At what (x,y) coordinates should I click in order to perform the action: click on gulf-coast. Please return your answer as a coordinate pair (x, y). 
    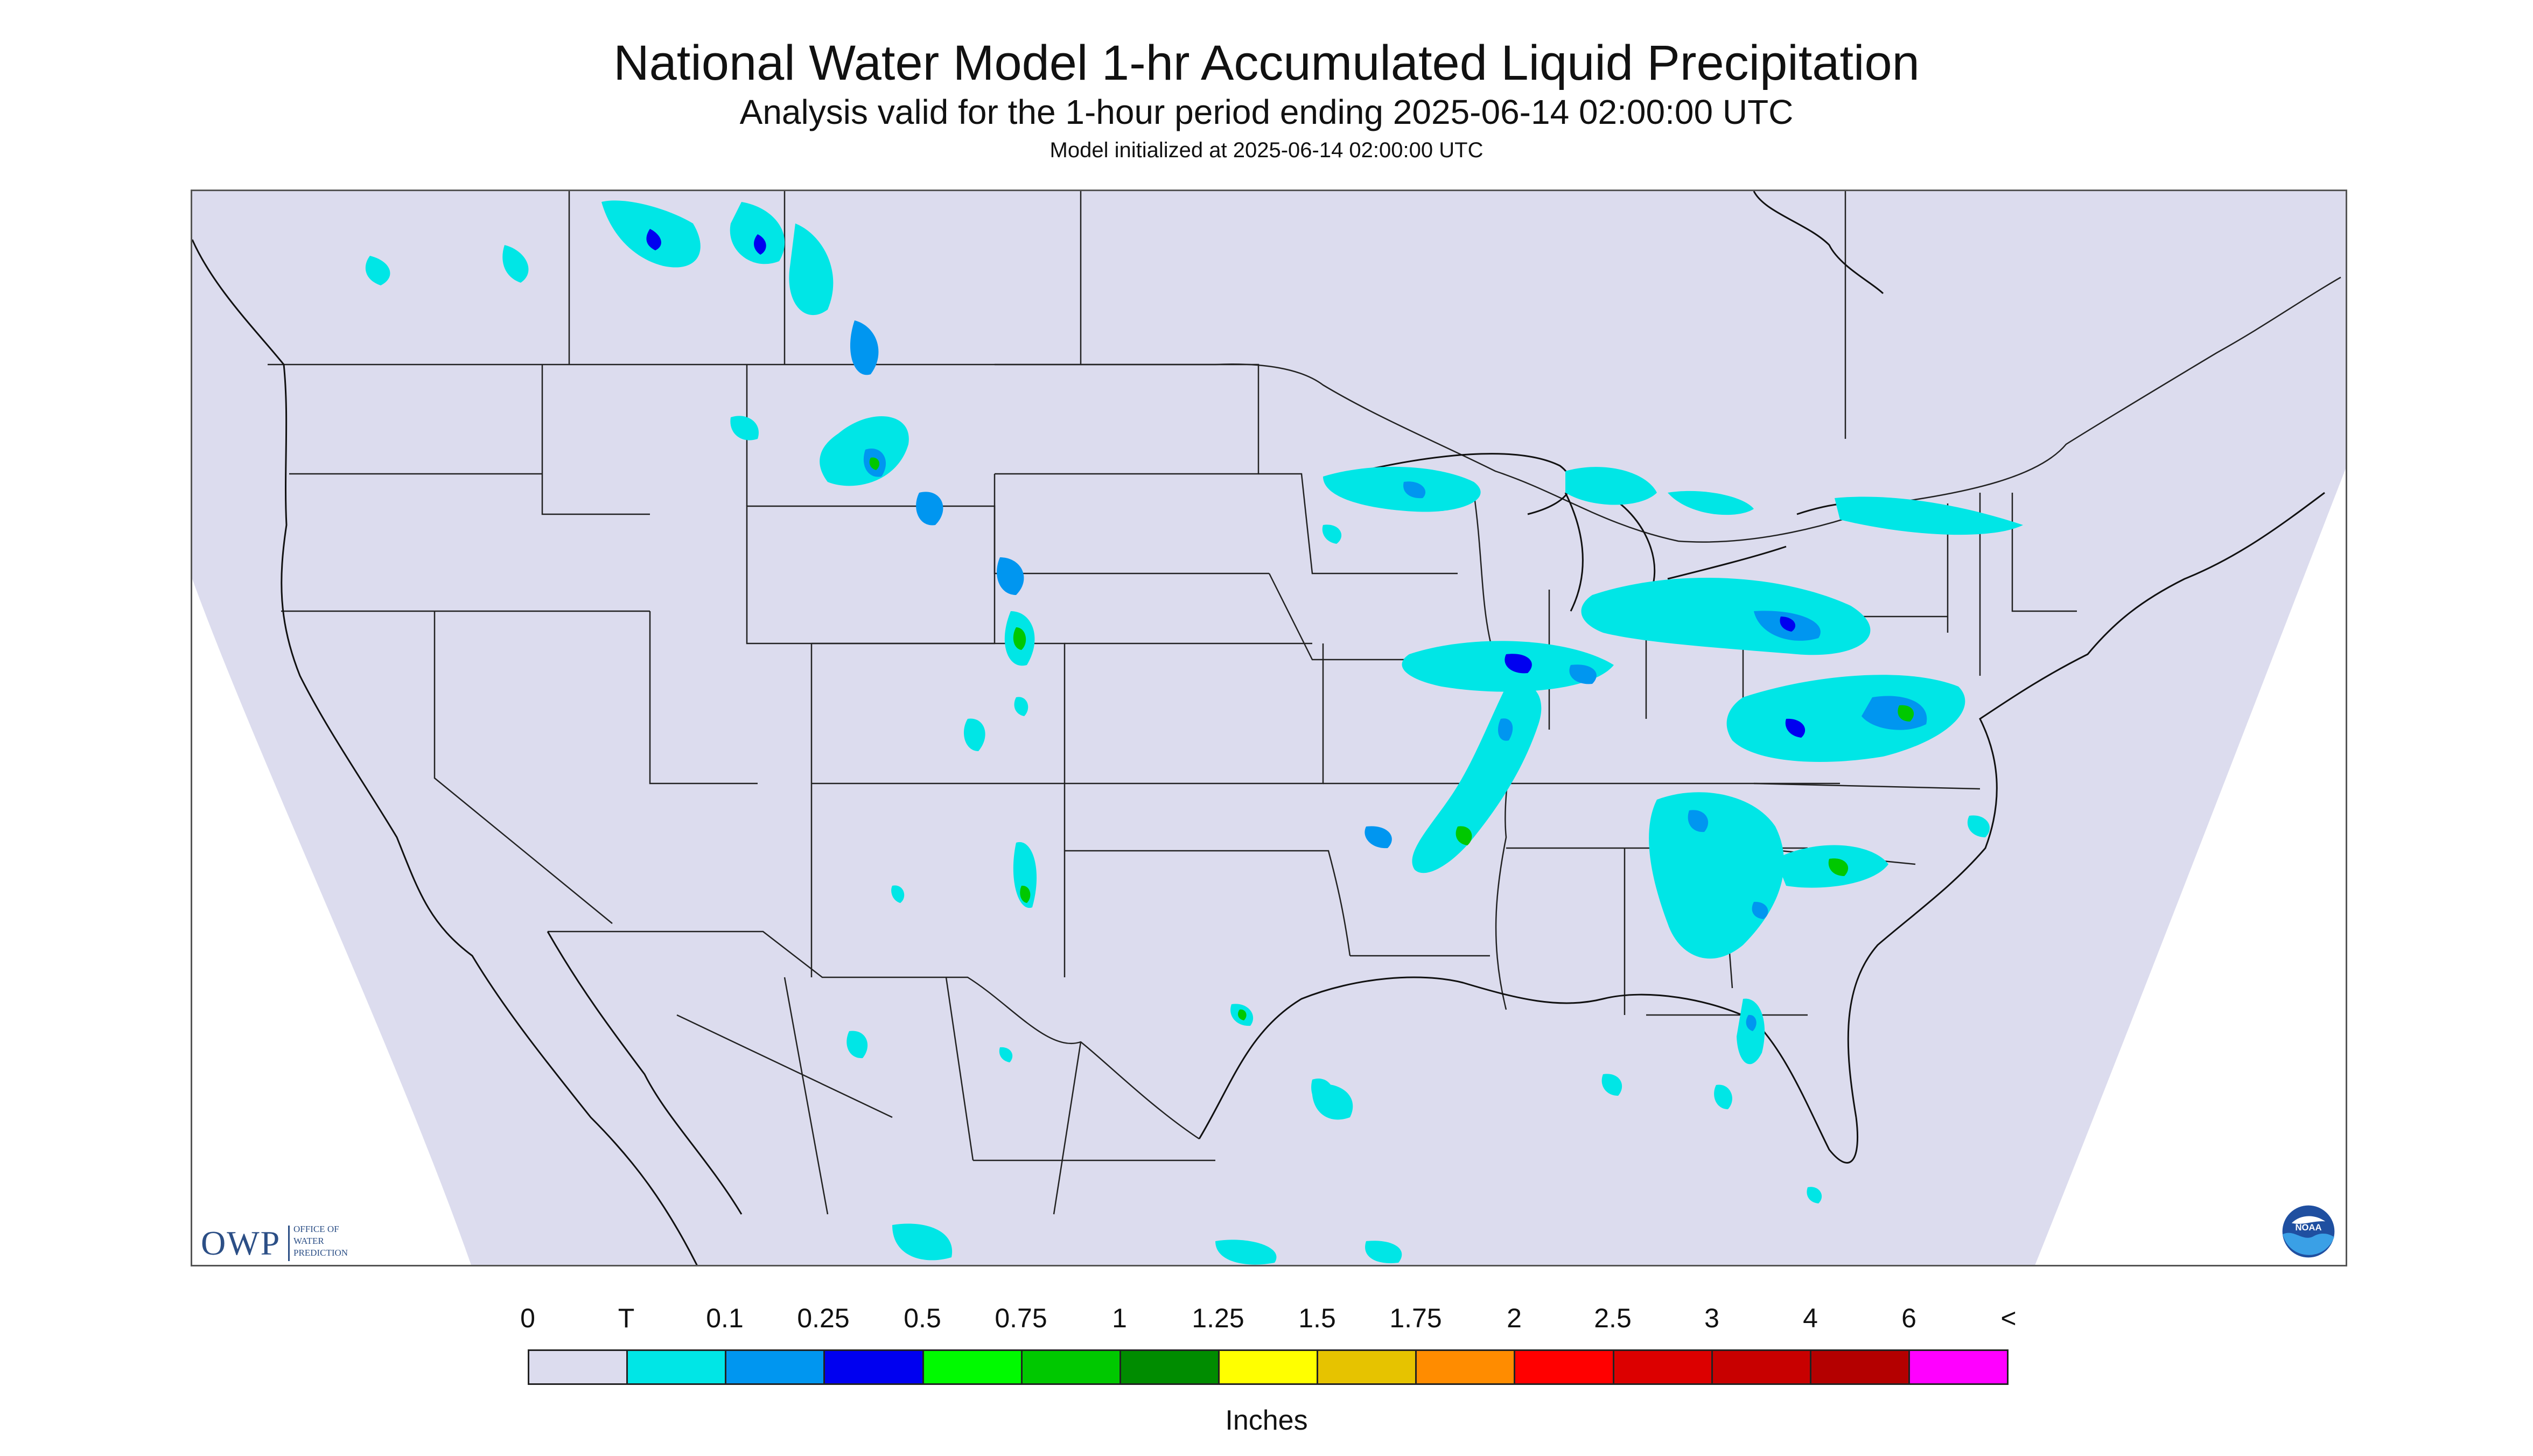
    Looking at the image, I should click on (1528, 1070).